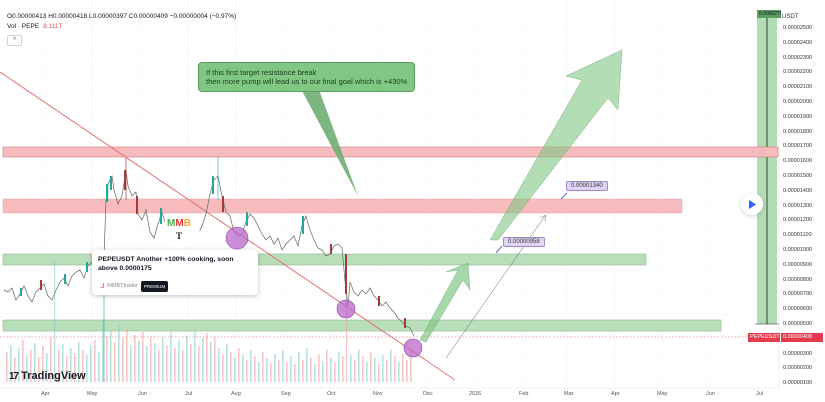  Describe the element at coordinates (102, 286) in the screenshot. I see `author-avatar-icon: ᒧ` at that location.